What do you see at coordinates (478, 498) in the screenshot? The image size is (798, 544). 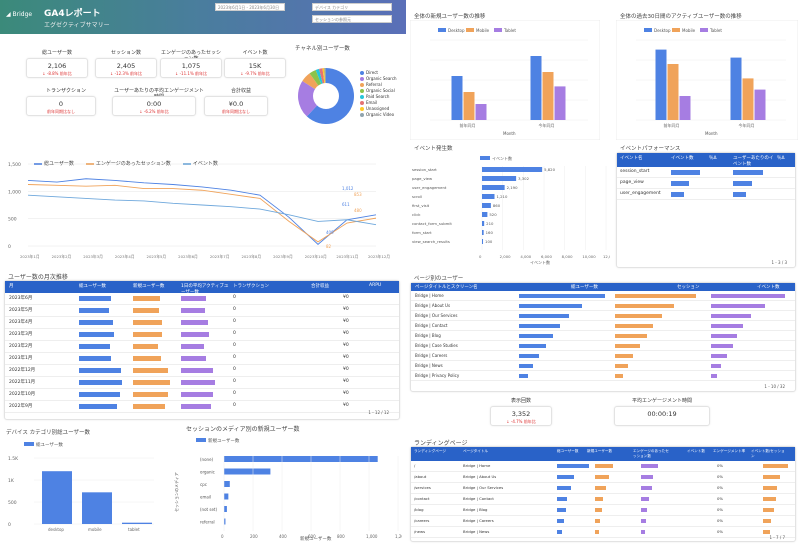 I see `page-title-cell: Bridge | Contact` at bounding box center [478, 498].